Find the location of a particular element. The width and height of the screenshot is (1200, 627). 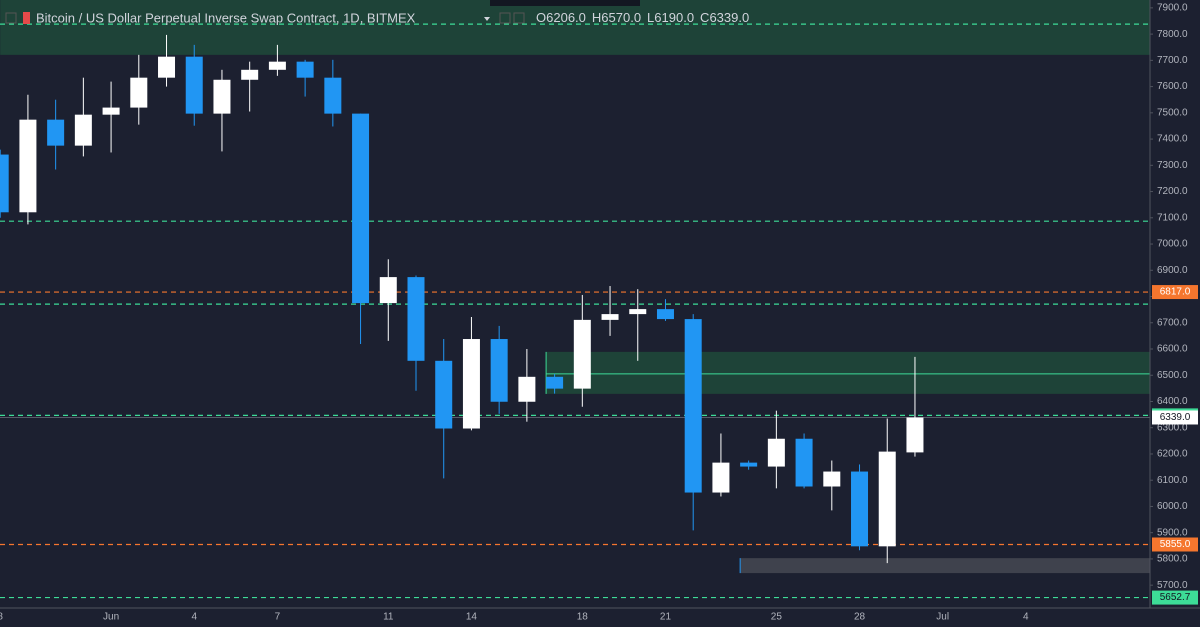

price-label: 5855.0 is located at coordinates (1175, 544).